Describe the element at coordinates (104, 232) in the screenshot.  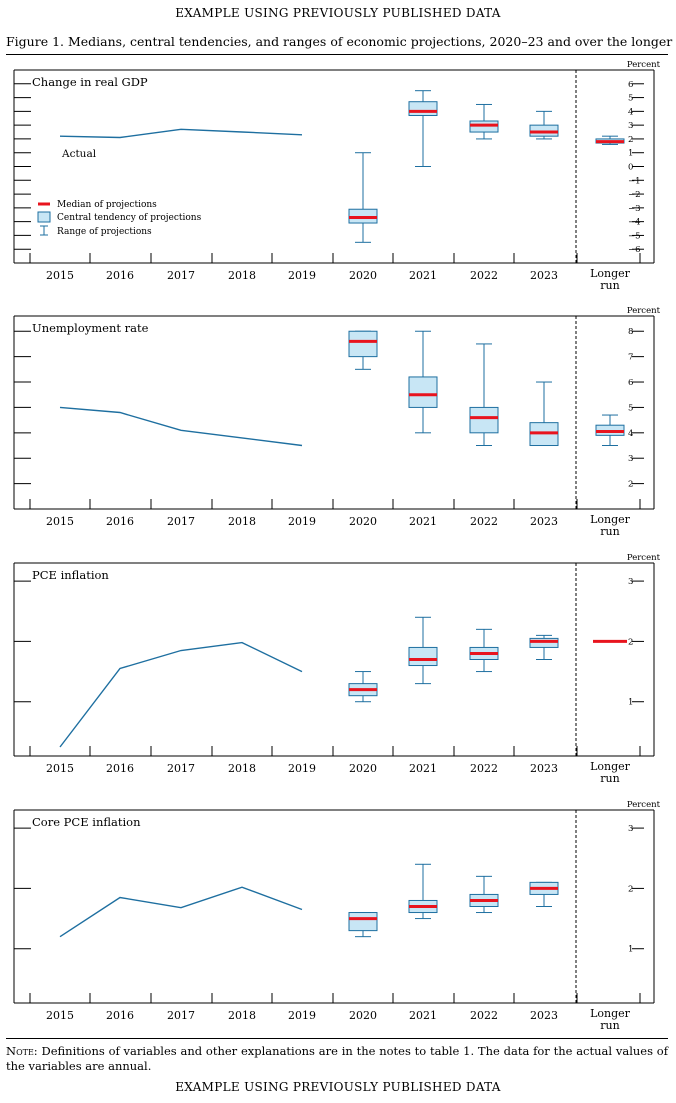
I see `legend-range-label: Range of projections` at that location.